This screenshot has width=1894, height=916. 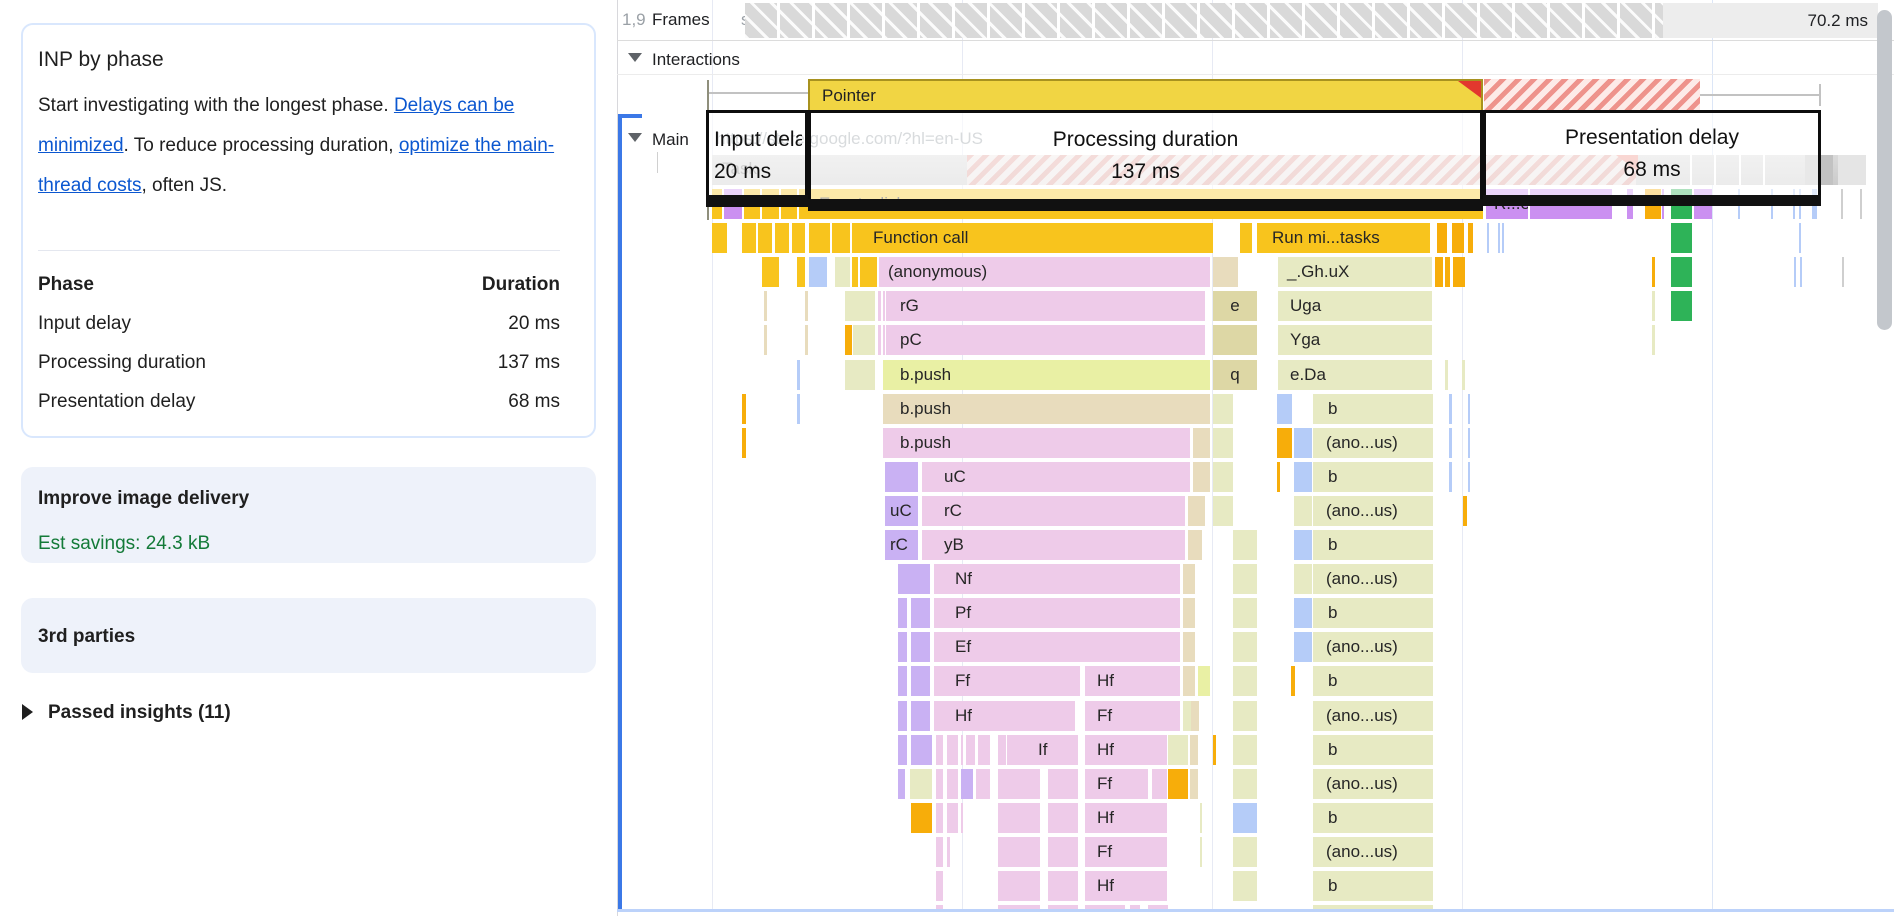 What do you see at coordinates (1770, 20) in the screenshot?
I see `frame-duration-cell` at bounding box center [1770, 20].